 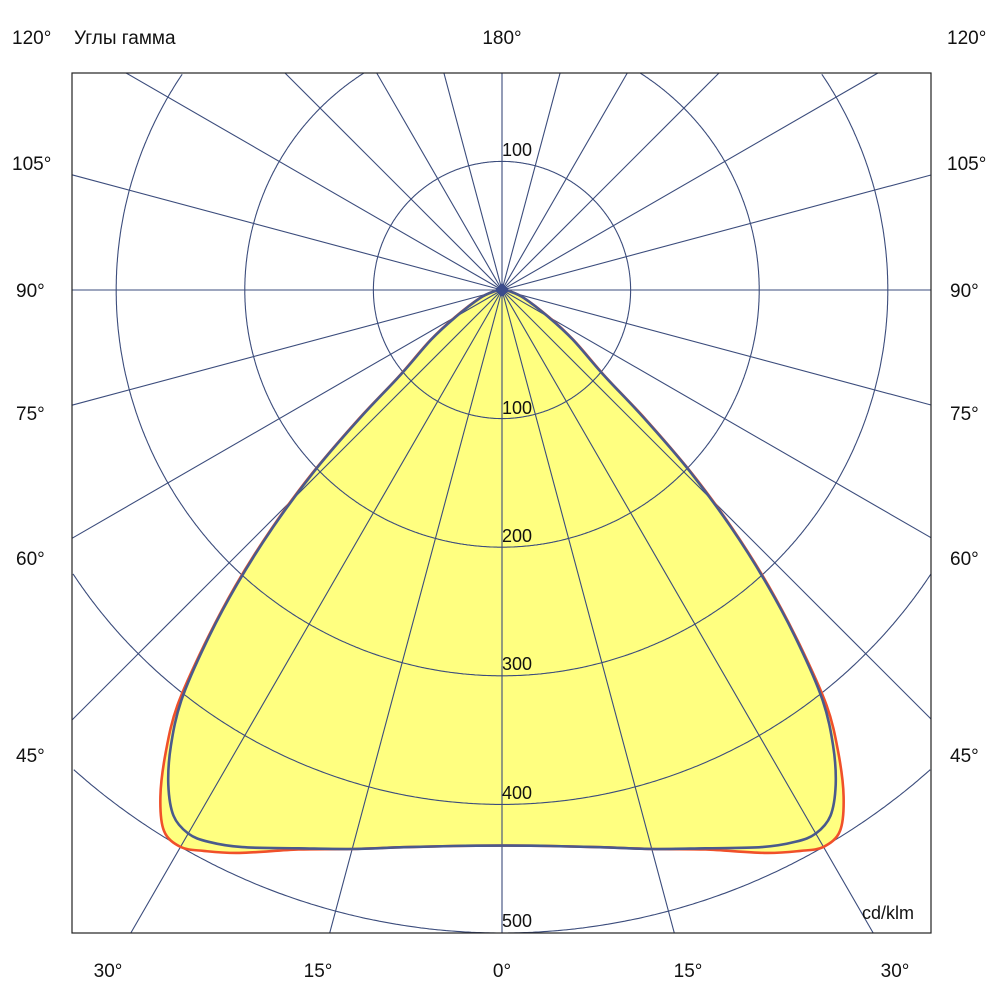 What do you see at coordinates (31, 38) in the screenshot?
I see `left-angle-label: 120°` at bounding box center [31, 38].